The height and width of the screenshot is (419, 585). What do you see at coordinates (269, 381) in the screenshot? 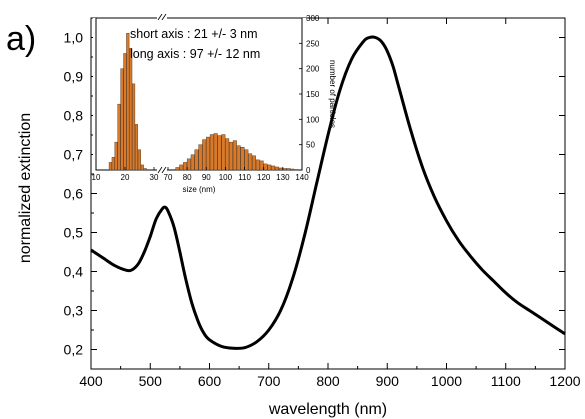
I see `main-x-tick-label: 700` at bounding box center [269, 381].